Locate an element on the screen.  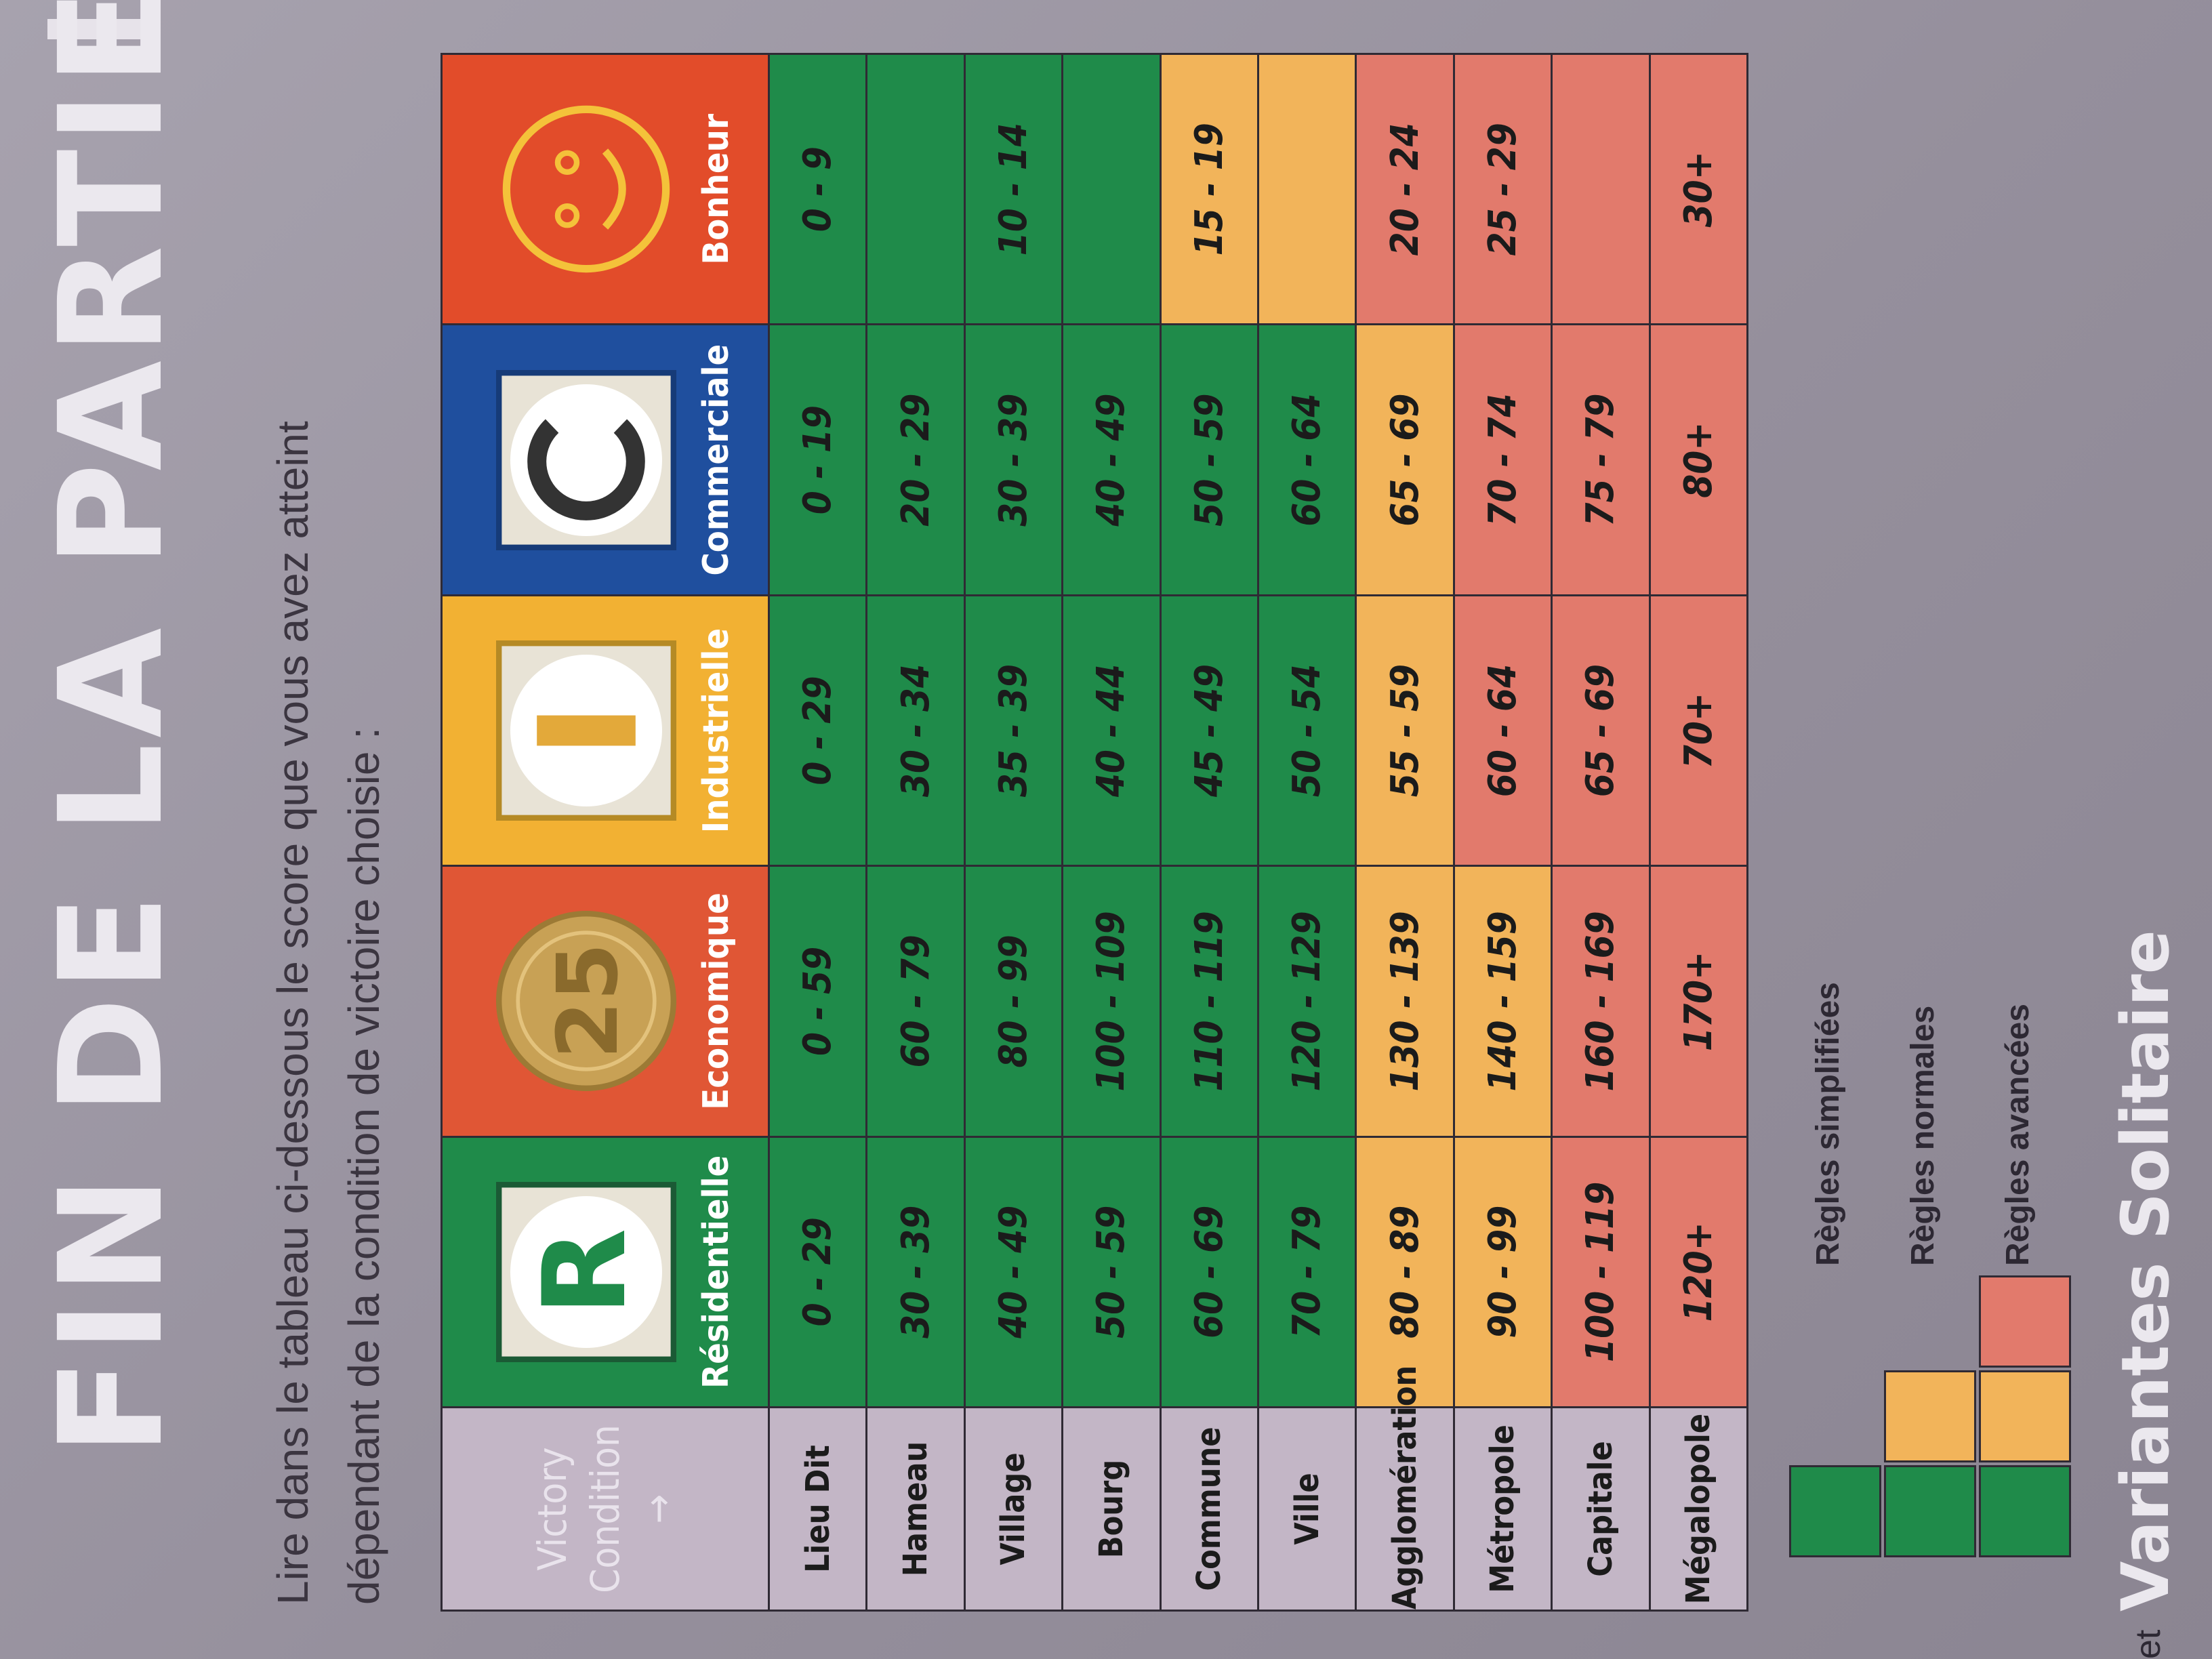
coin-25-icon: 25 is located at coordinates (586, 1001).